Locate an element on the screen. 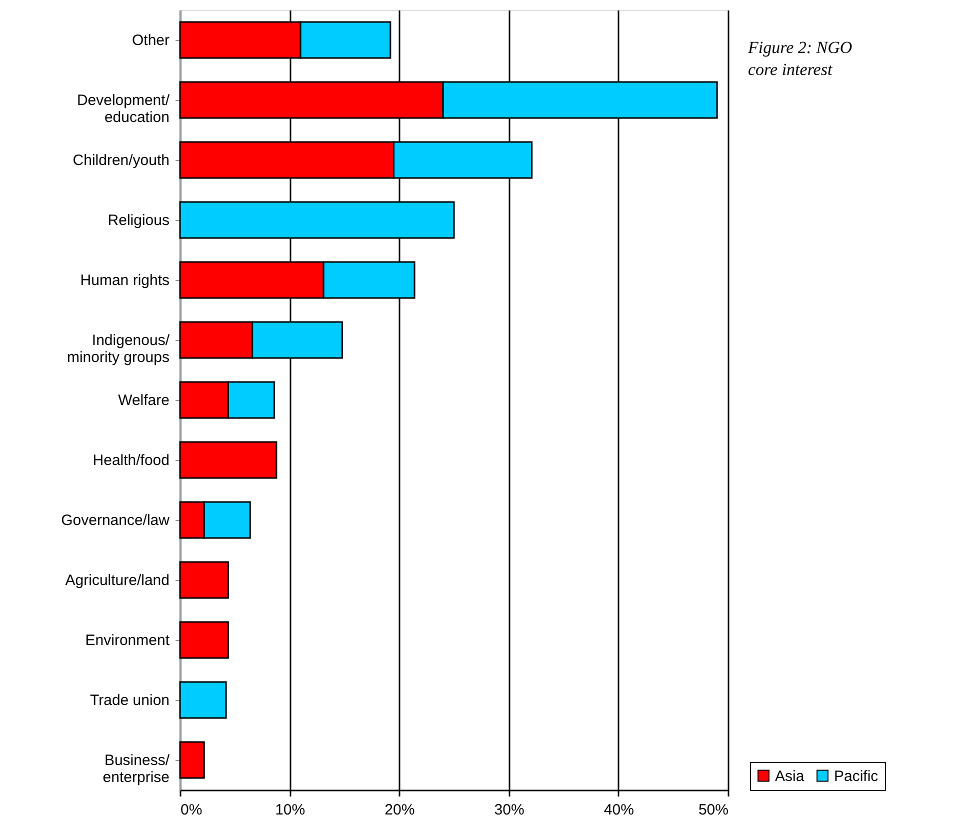 This screenshot has height=832, width=967. y-tick-label: Welfare is located at coordinates (144, 400).